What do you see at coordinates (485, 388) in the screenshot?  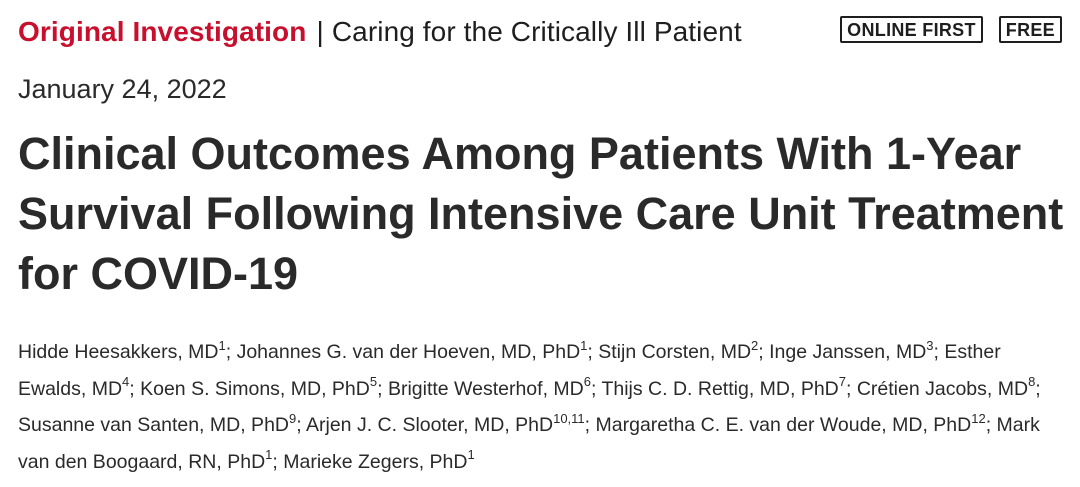 I see `author-name: Brigitte Westerhof, MD` at bounding box center [485, 388].